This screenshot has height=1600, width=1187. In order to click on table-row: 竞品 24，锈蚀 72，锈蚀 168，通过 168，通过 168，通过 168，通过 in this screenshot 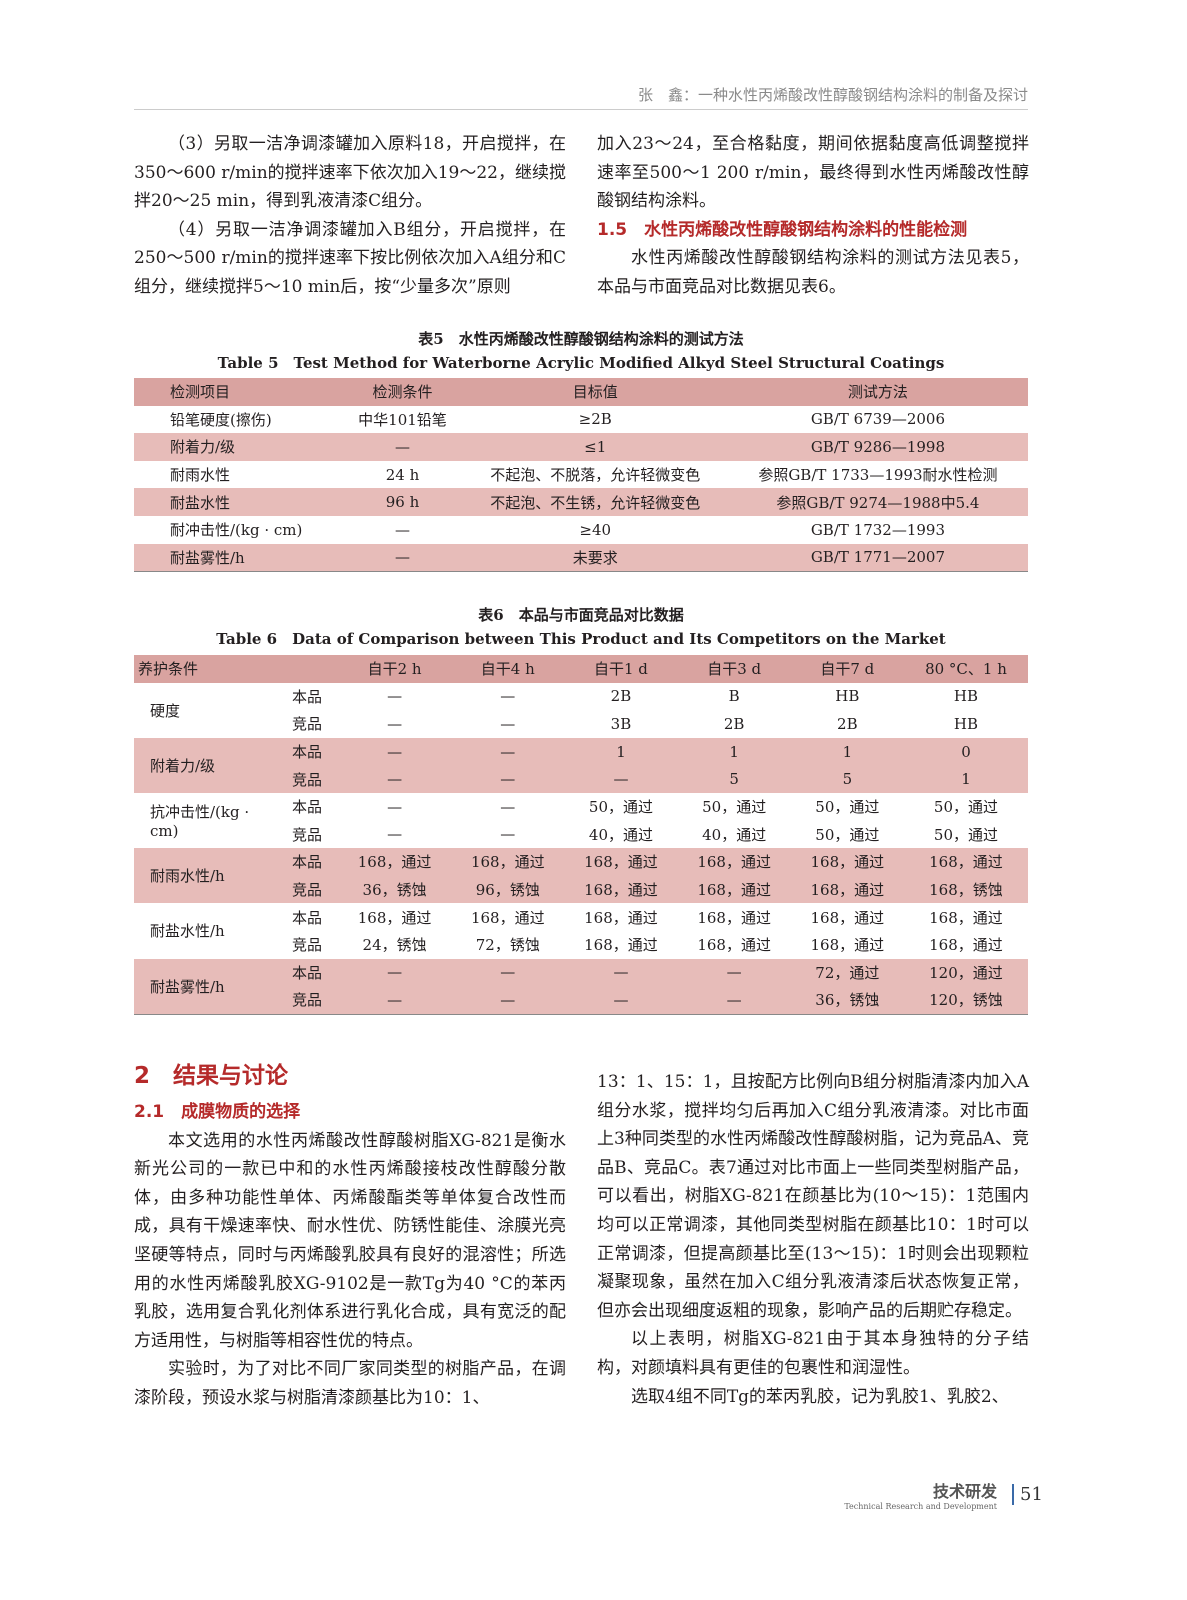, I will do `click(581, 945)`.